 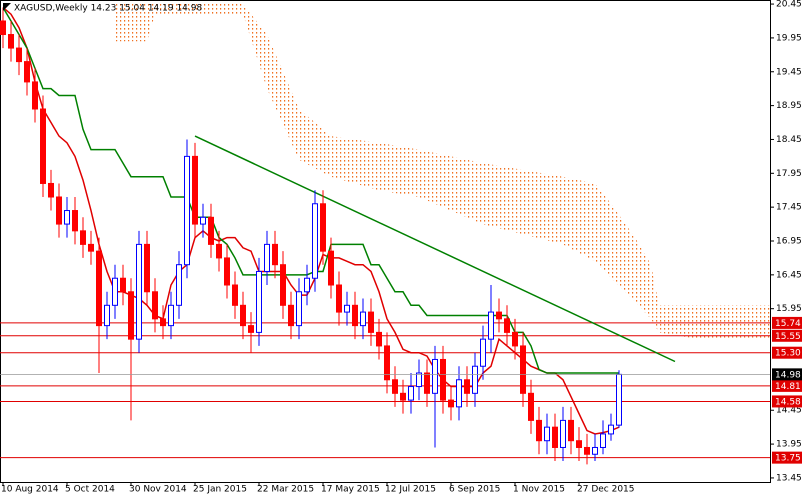 I want to click on y-tick-label: 20.45, so click(x=789, y=5).